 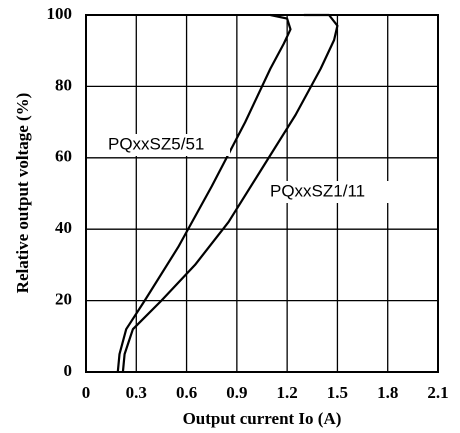 I want to click on x-tick-label: 0.3, so click(x=136, y=392).